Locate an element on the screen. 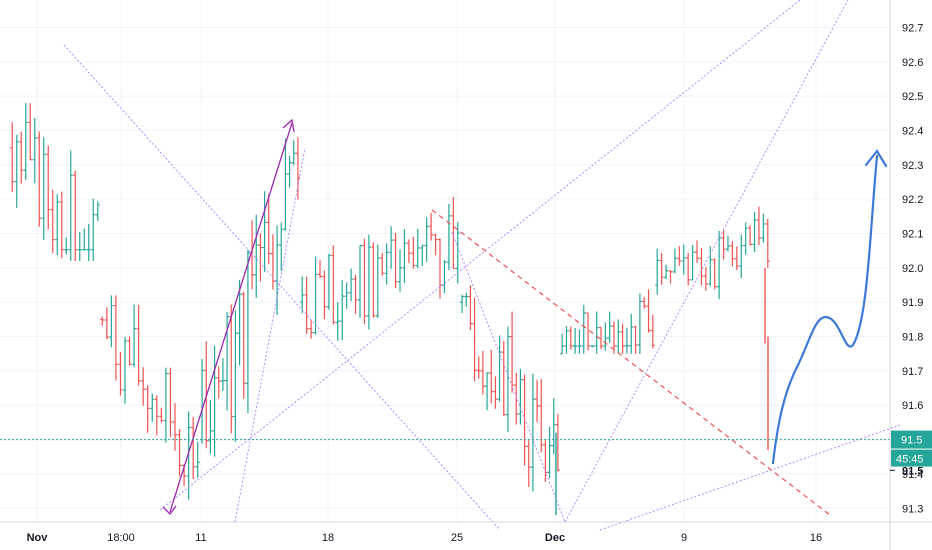  price-label-box is located at coordinates (911, 439).